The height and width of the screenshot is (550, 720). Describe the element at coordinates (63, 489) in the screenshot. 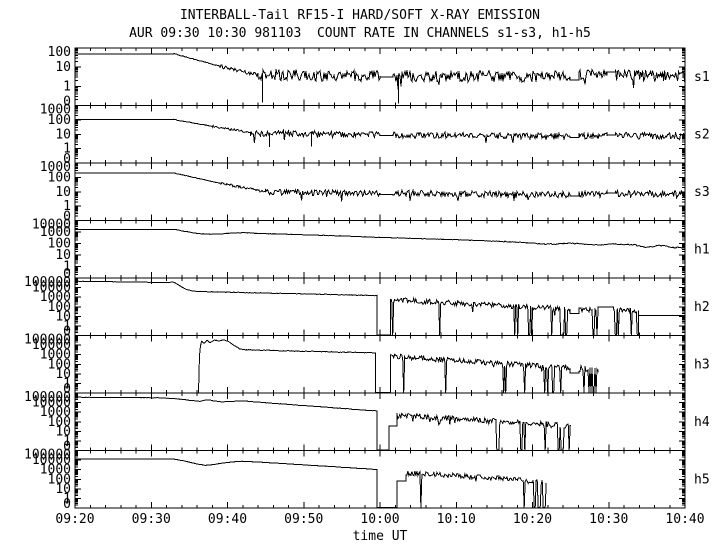

I see `ytick-label-h5: 10` at that location.